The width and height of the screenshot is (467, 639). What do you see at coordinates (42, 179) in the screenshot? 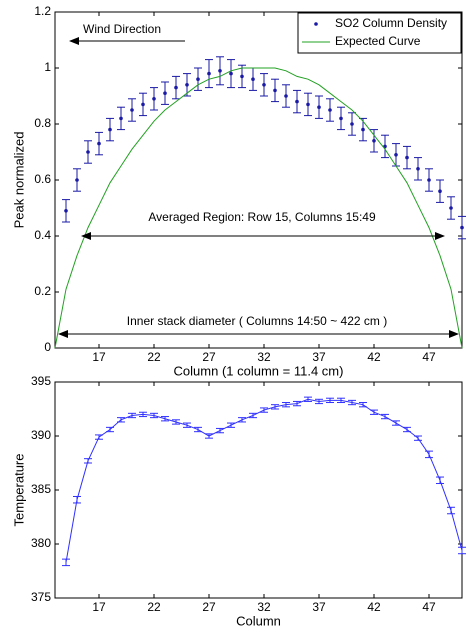
I see `y-tick-label: 0.6` at bounding box center [42, 179].